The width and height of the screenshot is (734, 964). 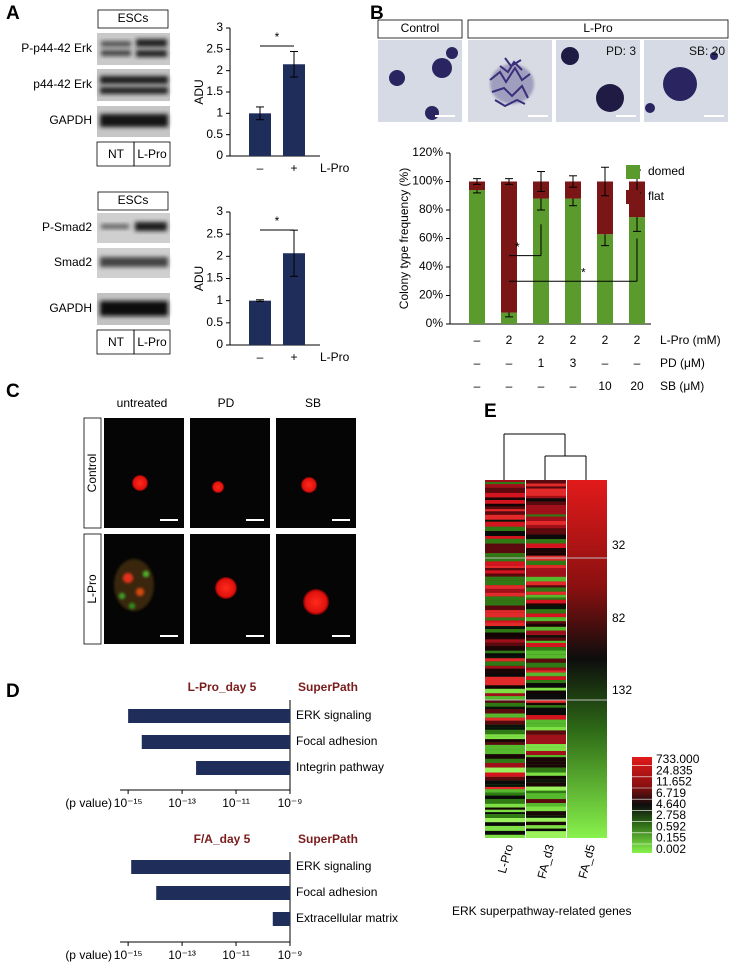 I want to click on y-tick-label: 60%, so click(x=431, y=238).